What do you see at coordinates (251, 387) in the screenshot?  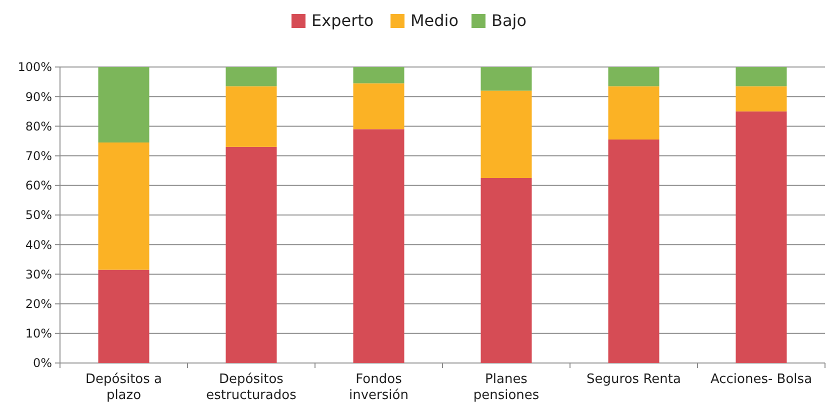 I see `x-tick-label: Depósitos estructurados` at bounding box center [251, 387].